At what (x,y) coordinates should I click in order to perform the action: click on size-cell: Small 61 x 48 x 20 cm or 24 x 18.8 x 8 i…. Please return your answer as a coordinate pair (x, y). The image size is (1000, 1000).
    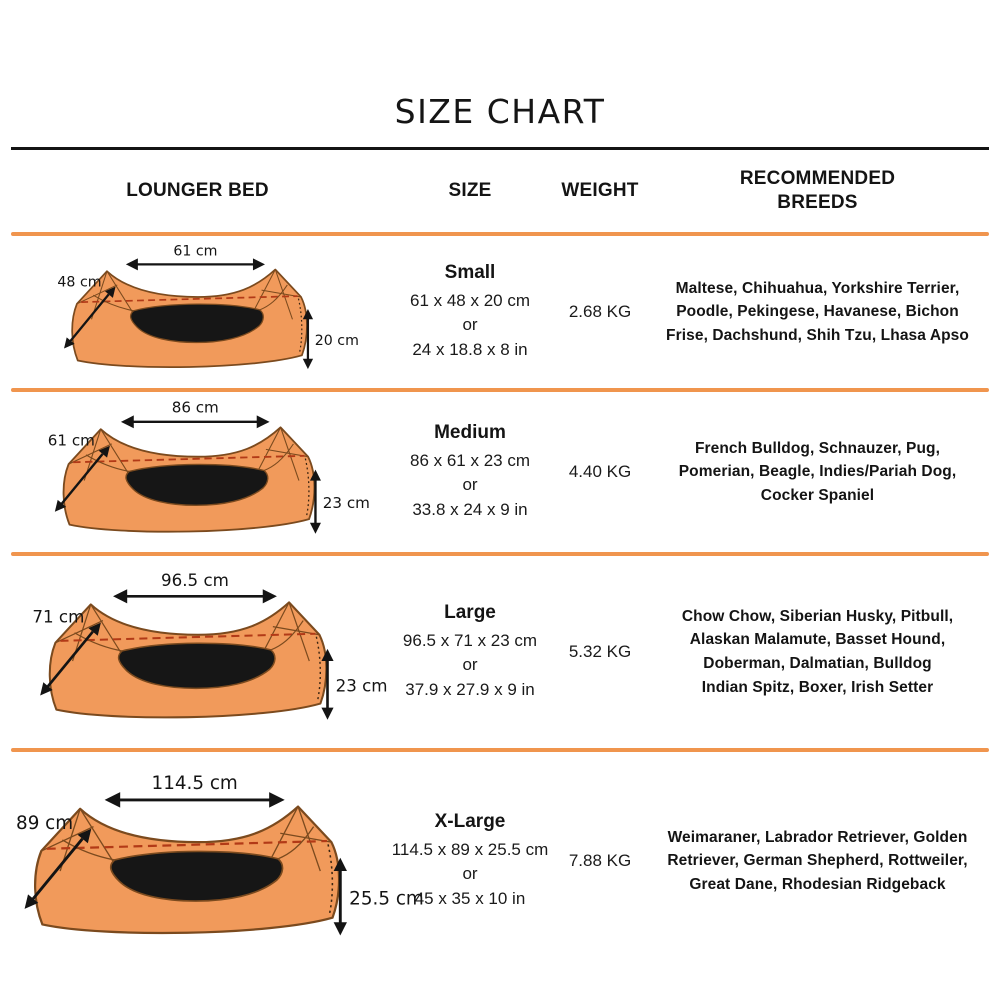
    Looking at the image, I should click on (470, 312).